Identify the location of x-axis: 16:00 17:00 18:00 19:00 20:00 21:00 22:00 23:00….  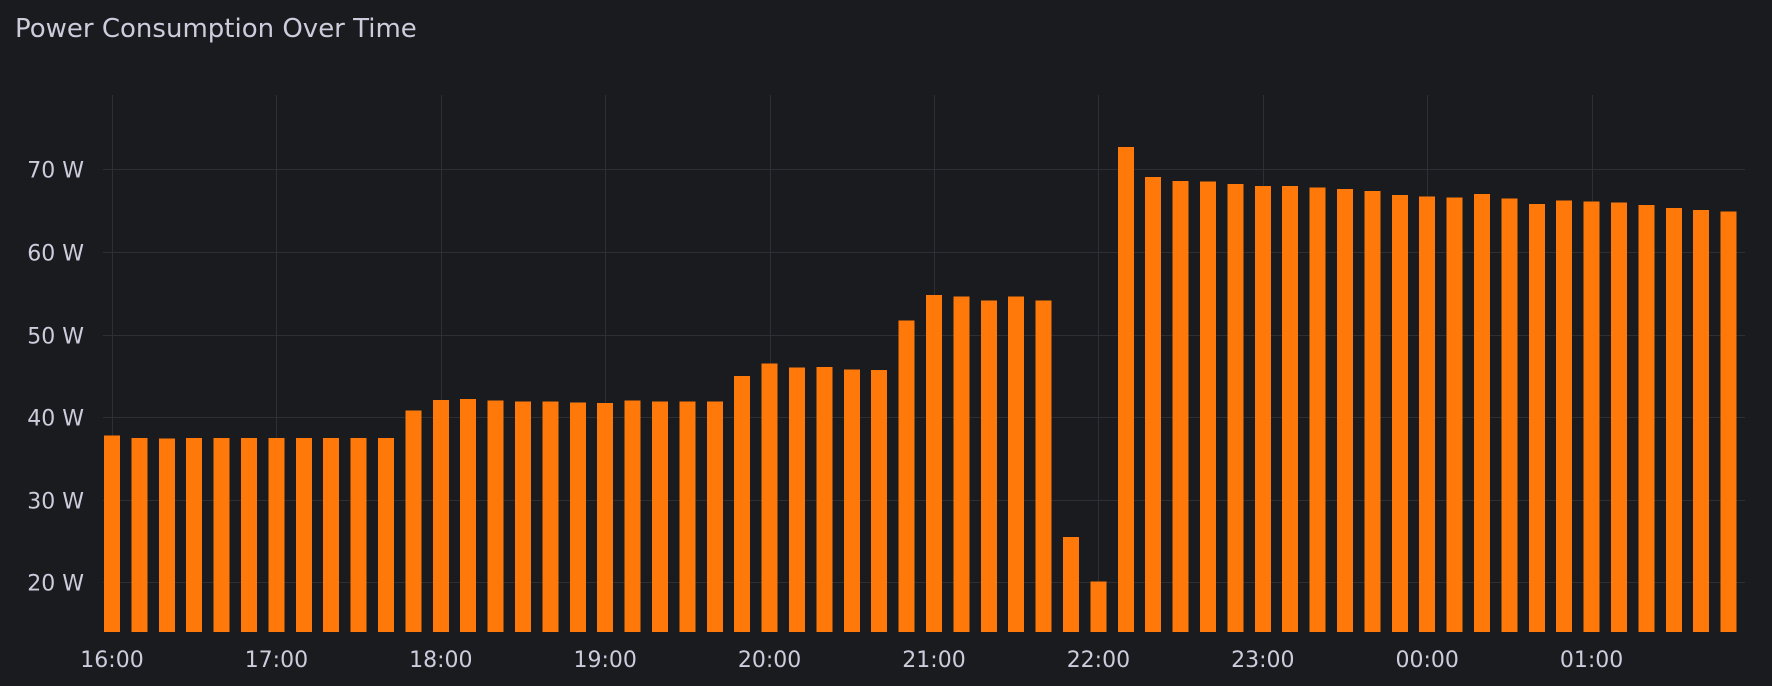
(851, 660).